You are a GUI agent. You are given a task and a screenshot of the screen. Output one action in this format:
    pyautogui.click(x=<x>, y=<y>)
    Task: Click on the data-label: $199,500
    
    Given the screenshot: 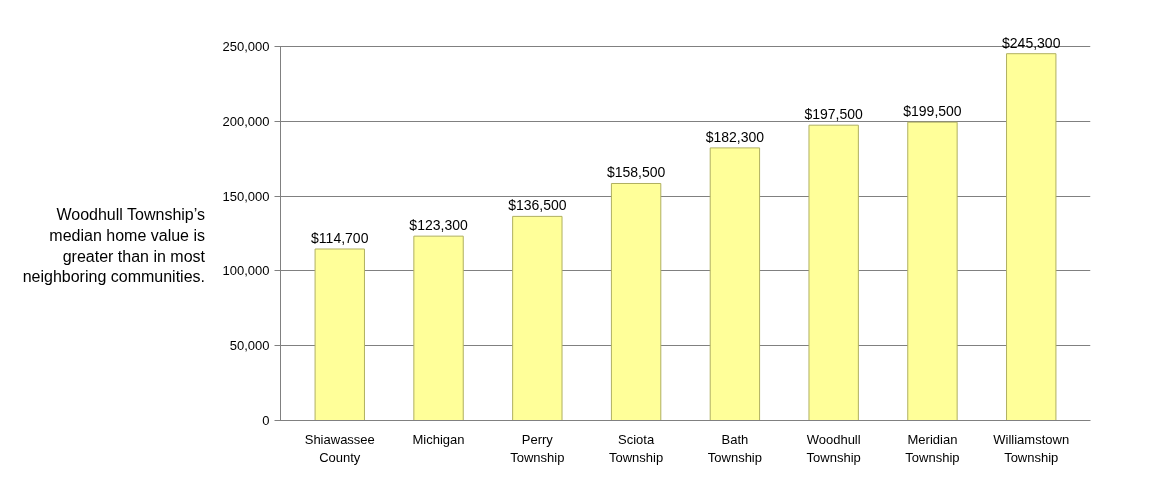 What is the action you would take?
    pyautogui.click(x=932, y=111)
    